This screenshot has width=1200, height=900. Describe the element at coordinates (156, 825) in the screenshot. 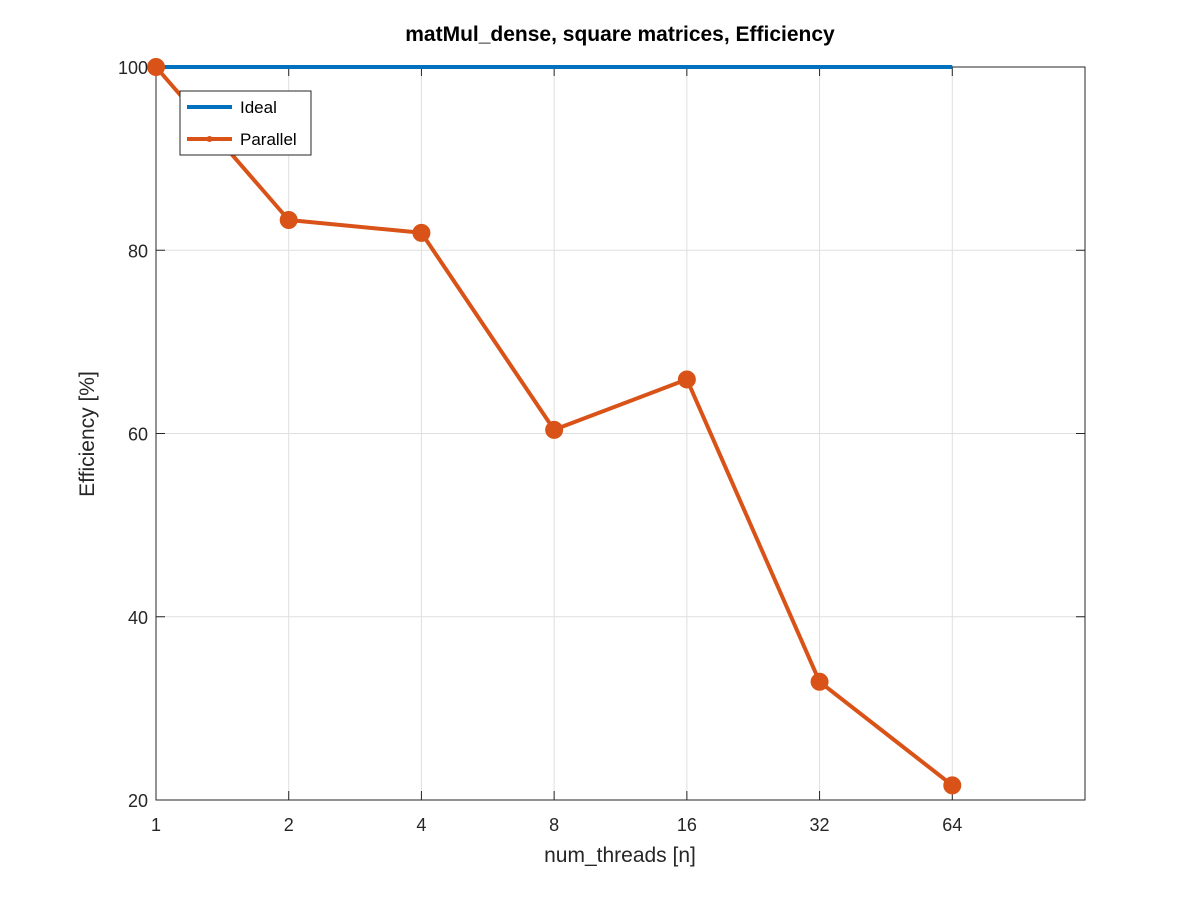

I see `x-tick-label: 1` at that location.